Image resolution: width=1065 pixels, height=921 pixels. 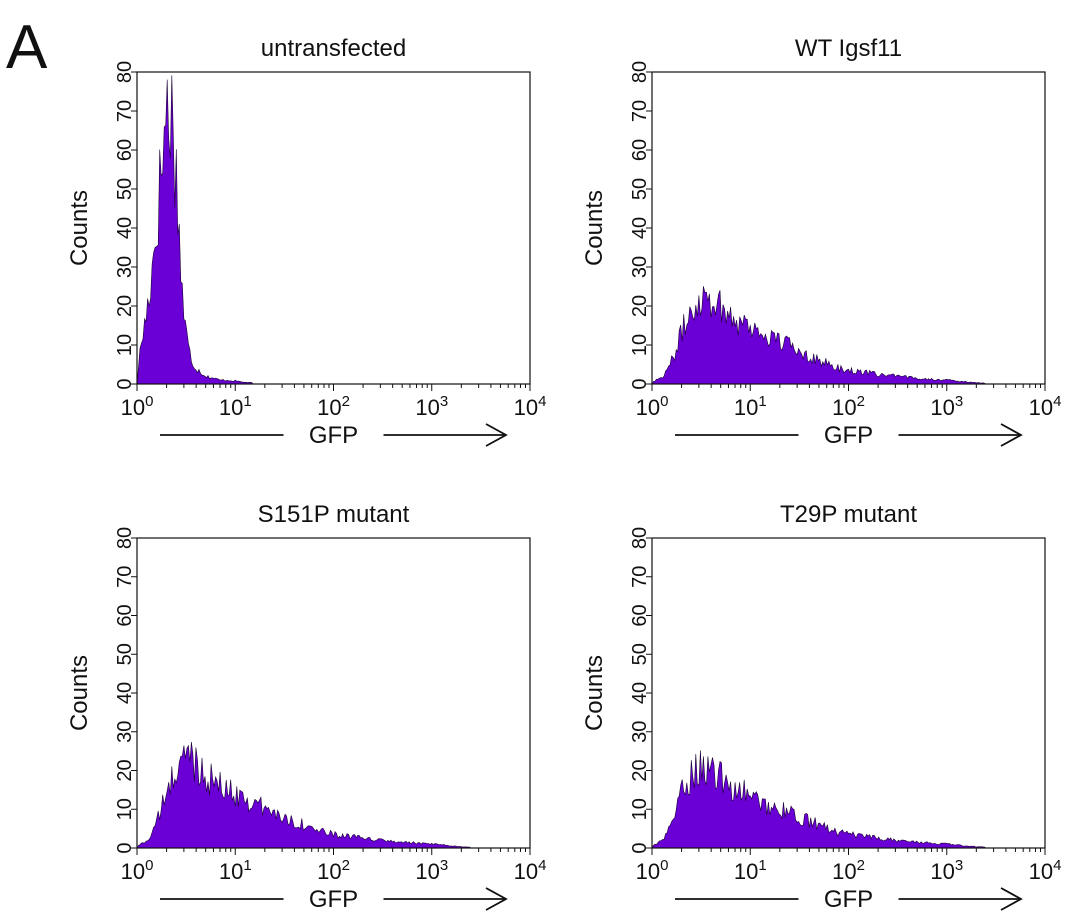 What do you see at coordinates (333, 48) in the screenshot?
I see `panel-title: untransfected` at bounding box center [333, 48].